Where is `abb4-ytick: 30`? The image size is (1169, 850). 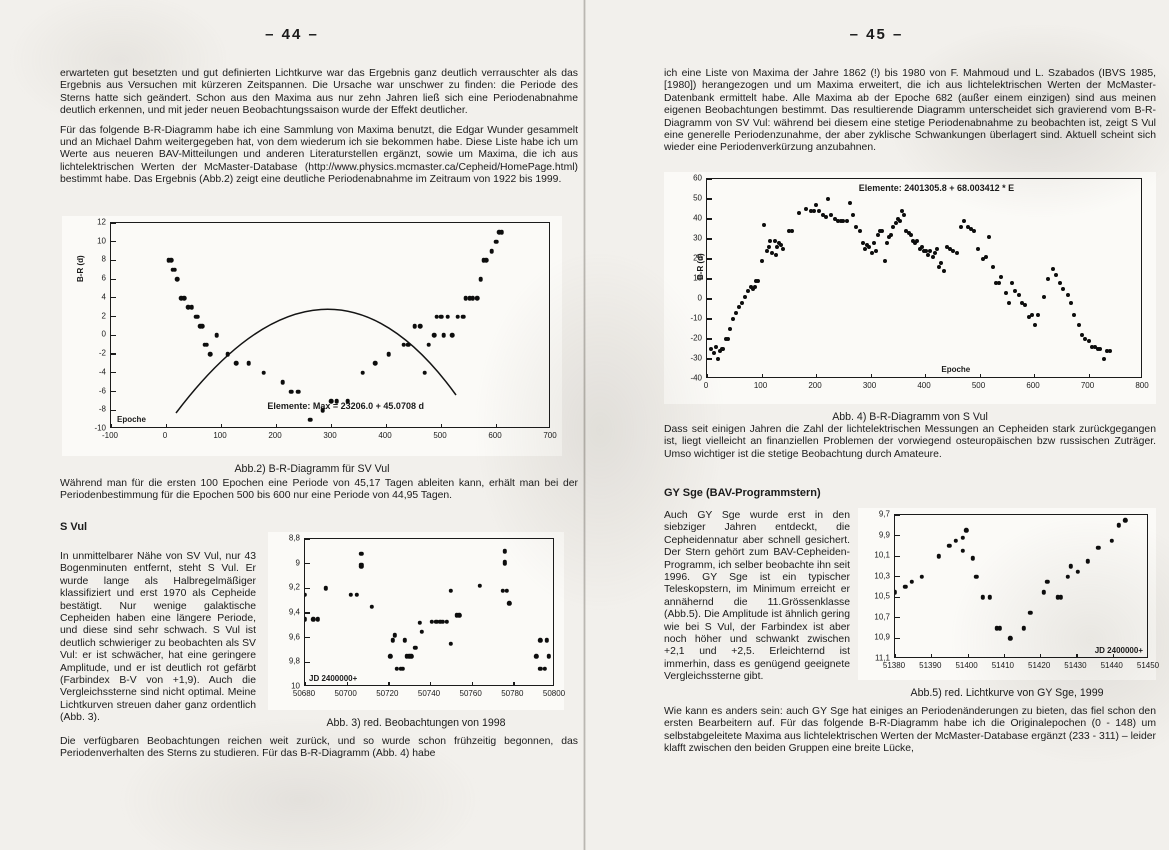
abb4-ytick: 30 is located at coordinates (697, 238).